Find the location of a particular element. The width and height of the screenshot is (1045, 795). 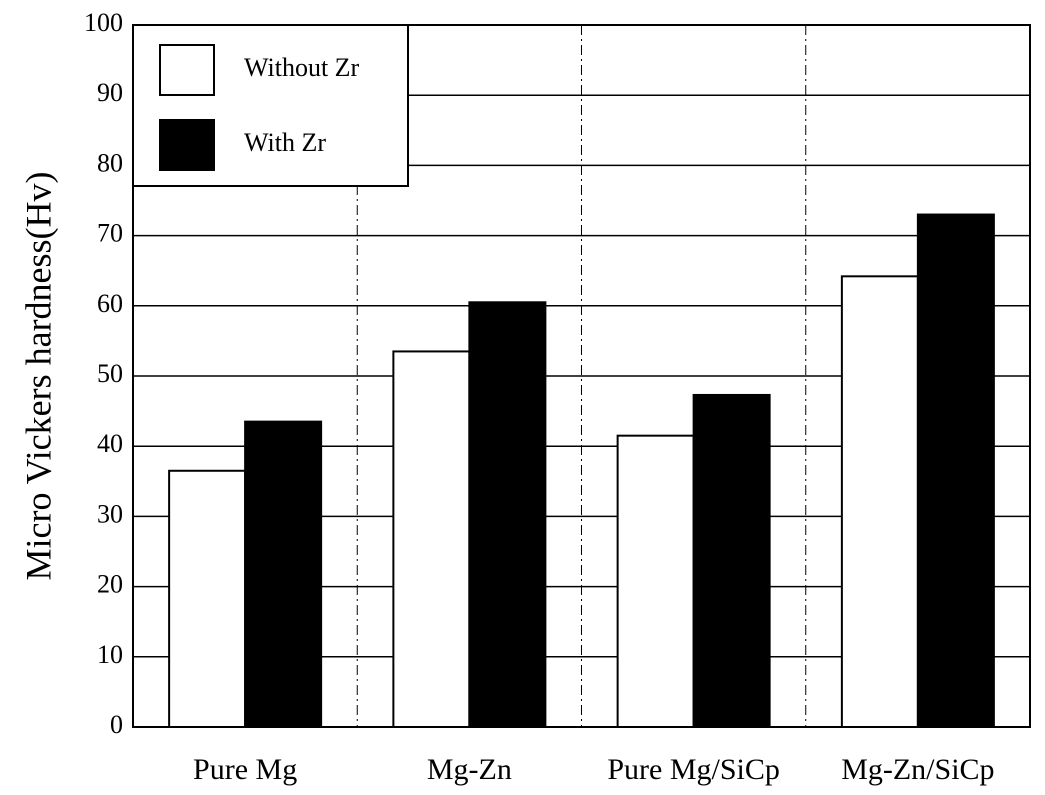

legend-label: Without Zr is located at coordinates (302, 67).